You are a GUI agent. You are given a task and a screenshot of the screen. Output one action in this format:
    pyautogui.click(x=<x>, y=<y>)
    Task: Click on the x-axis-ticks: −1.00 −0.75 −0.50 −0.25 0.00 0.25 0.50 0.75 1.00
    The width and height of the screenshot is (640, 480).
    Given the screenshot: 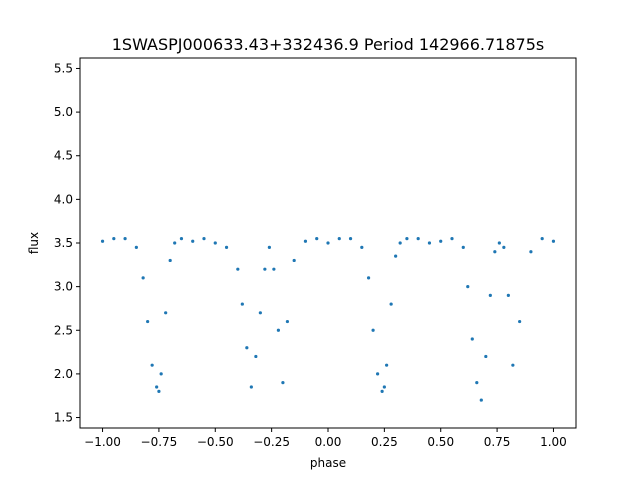 What is the action you would take?
    pyautogui.click(x=325, y=438)
    